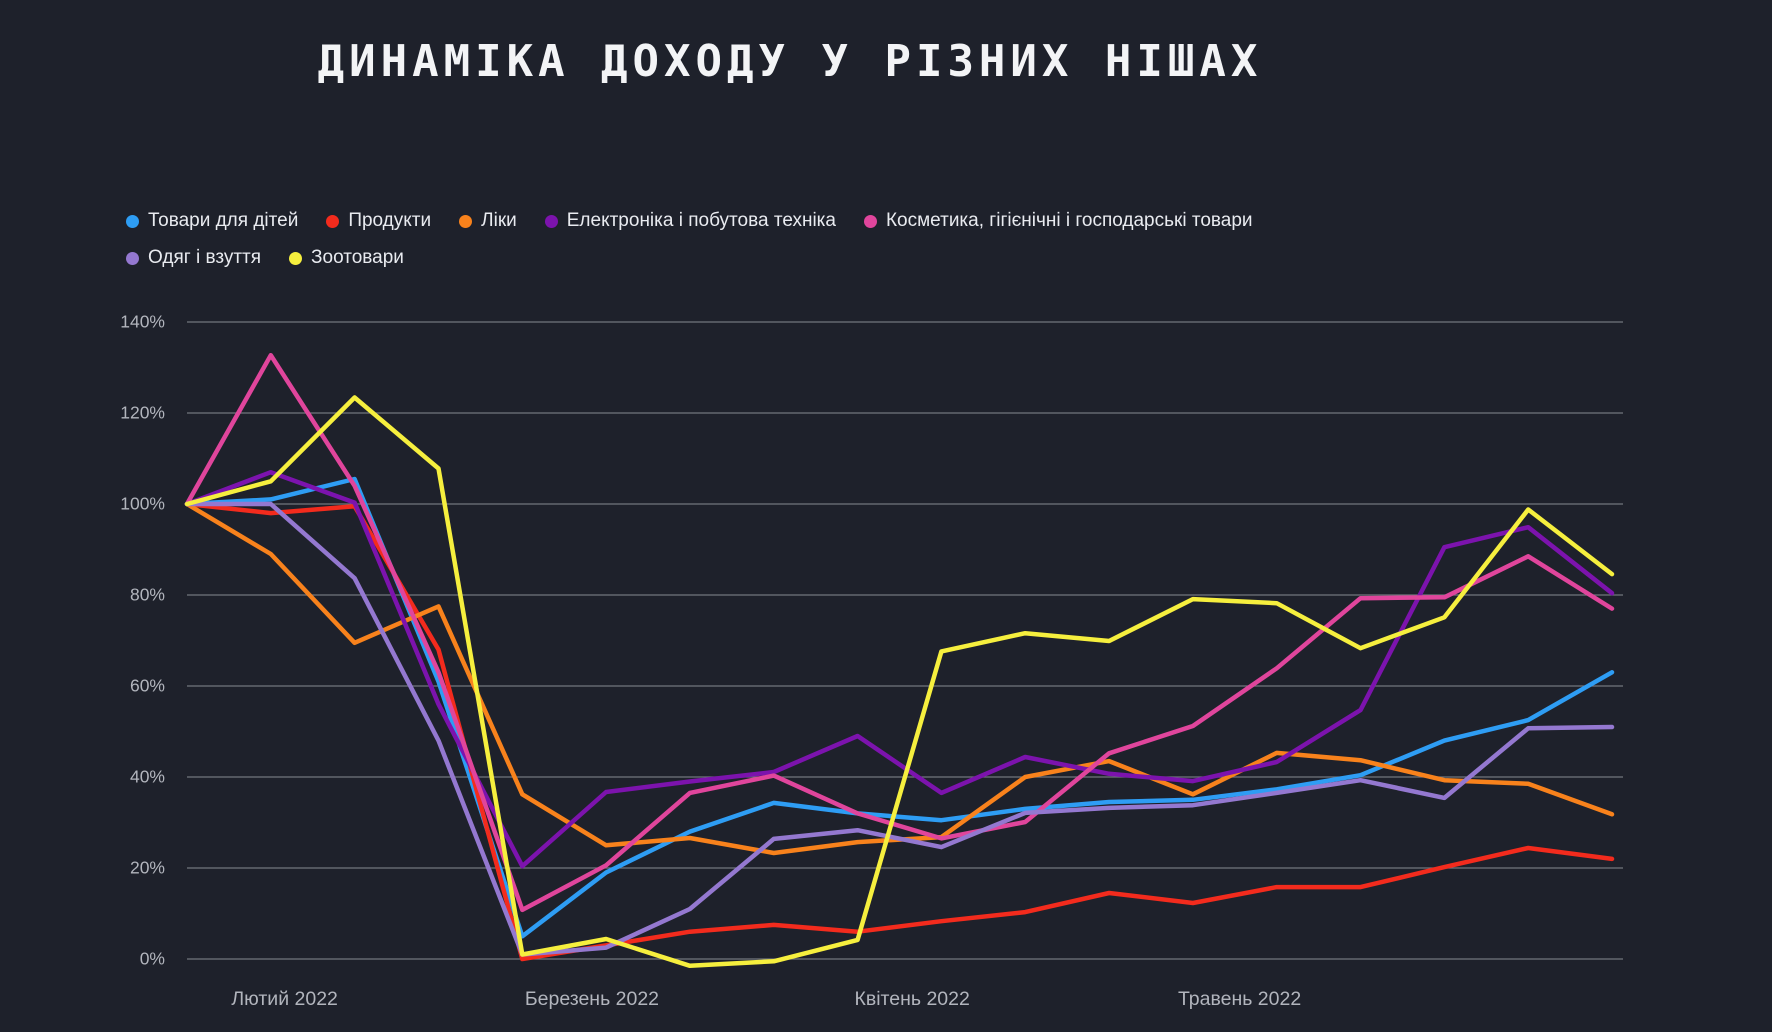  Describe the element at coordinates (284, 999) in the screenshot. I see `x-axis-tick-label: Лютий 2022` at that location.